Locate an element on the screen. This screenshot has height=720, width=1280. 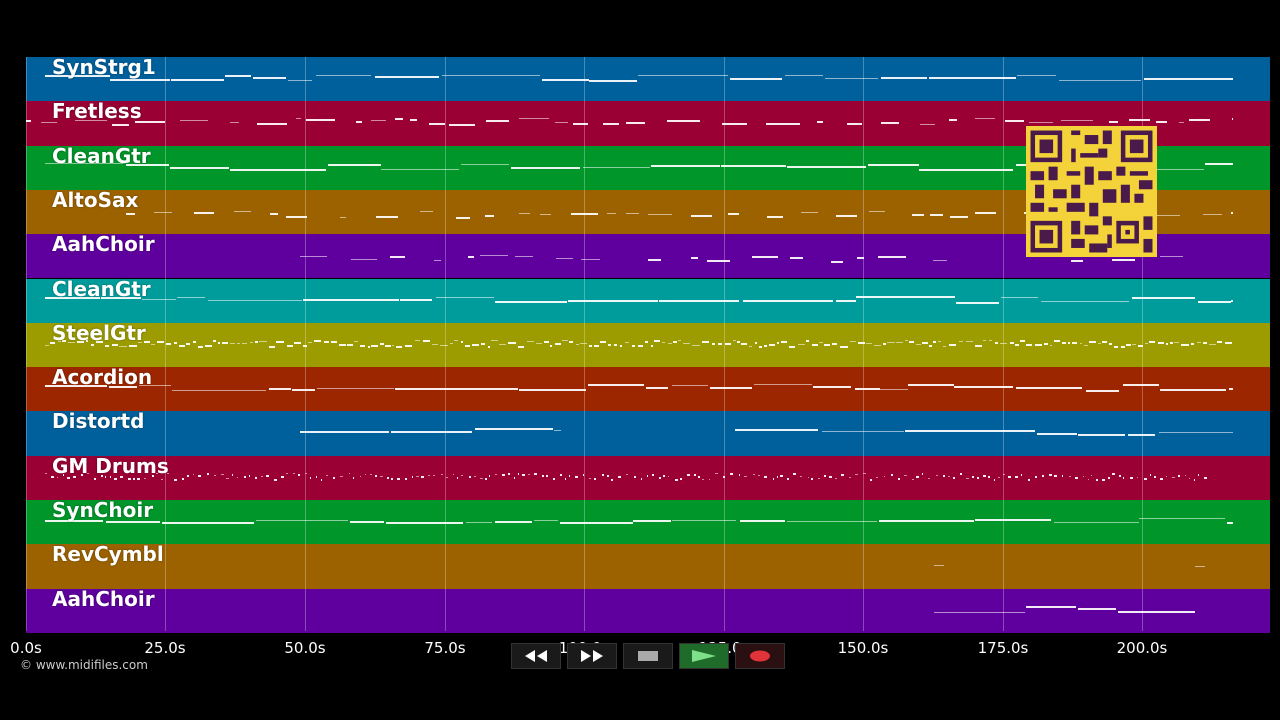
rewind-icon is located at coordinates (536, 656).